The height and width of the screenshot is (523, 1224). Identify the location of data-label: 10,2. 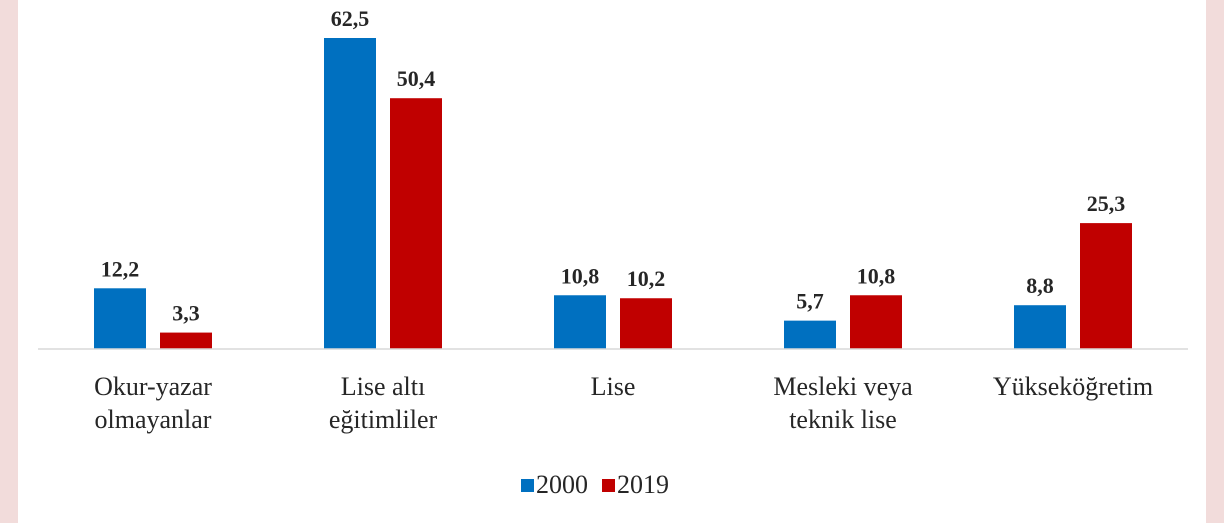
(646, 278).